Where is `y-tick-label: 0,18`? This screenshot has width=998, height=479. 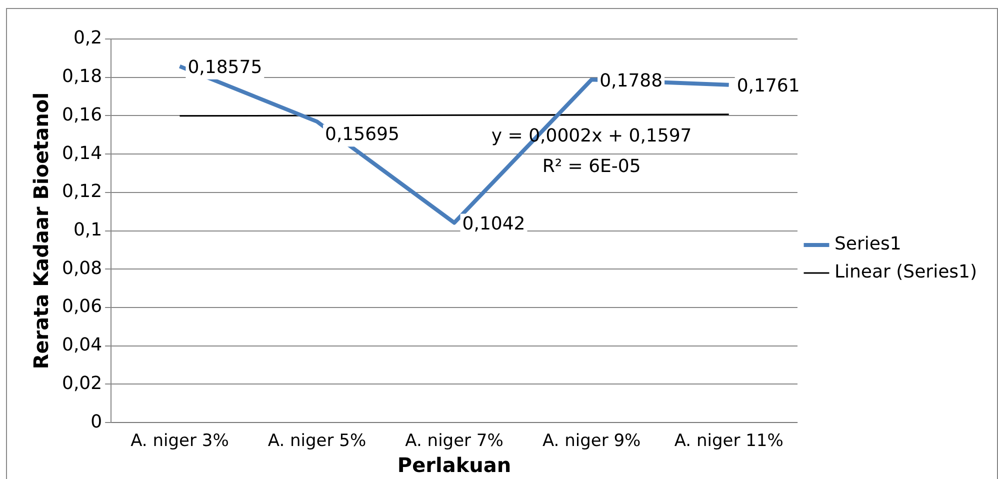
y-tick-label: 0,18 is located at coordinates (82, 77).